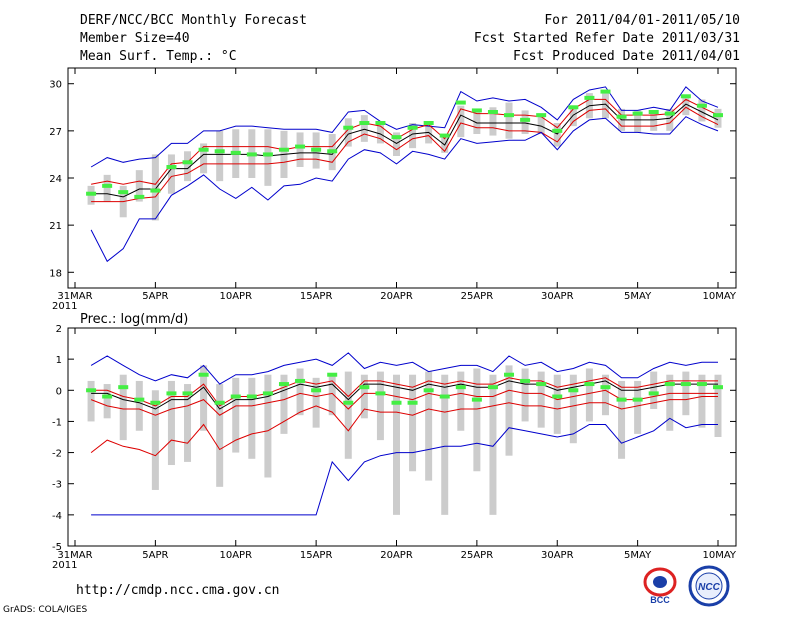 The height and width of the screenshot is (618, 800). What do you see at coordinates (178, 590) in the screenshot?
I see `source-url: http://cmdp.ncc.cma.gov.cn` at bounding box center [178, 590].